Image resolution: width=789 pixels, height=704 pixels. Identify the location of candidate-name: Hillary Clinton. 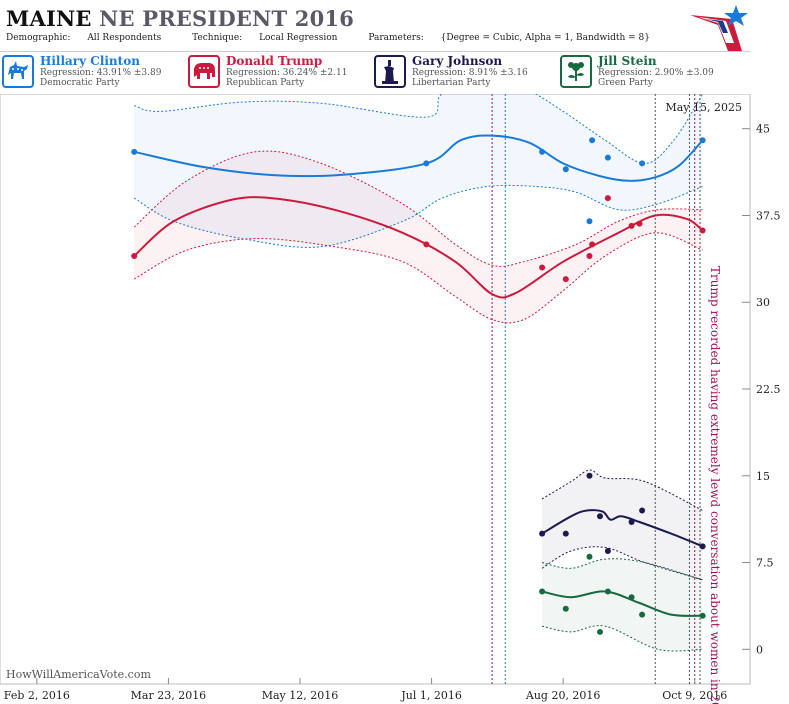
(90, 61).